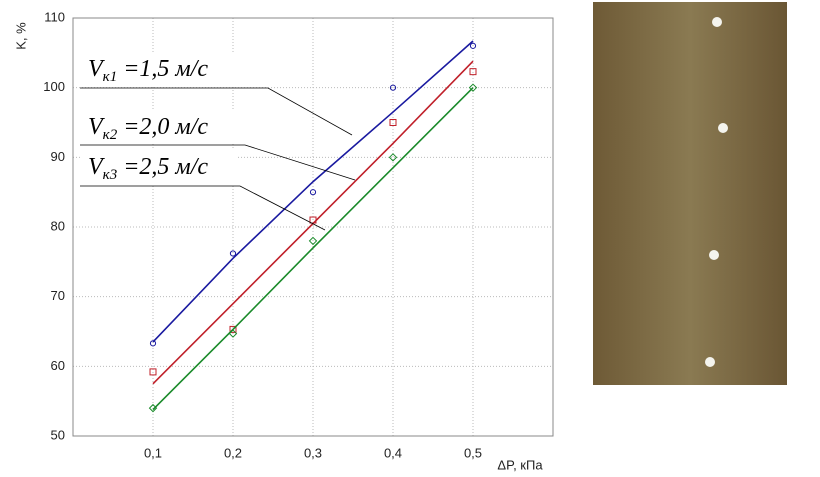  Describe the element at coordinates (165, 69) in the screenshot. I see `annotation-value: =1,5 м/с` at that location.